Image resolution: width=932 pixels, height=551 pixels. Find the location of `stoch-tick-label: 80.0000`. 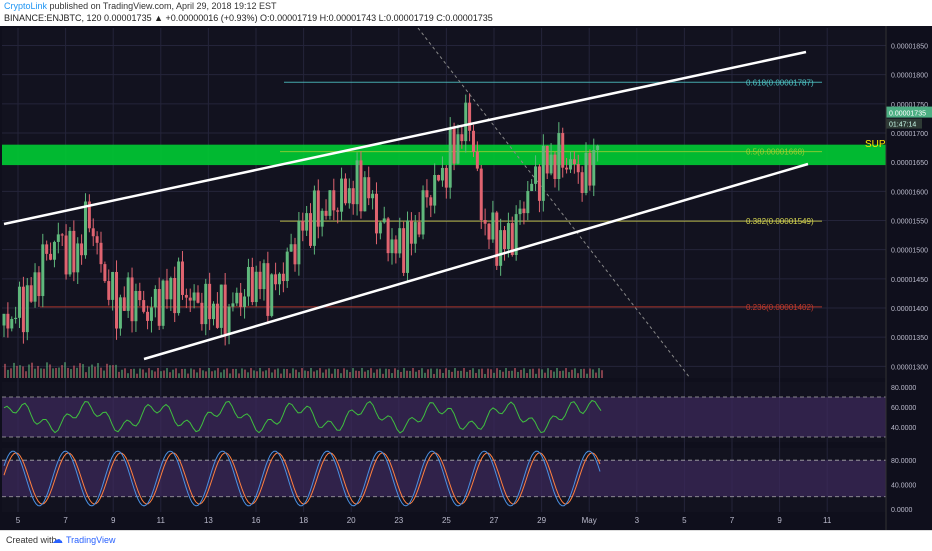

stoch-tick-label: 80.0000 is located at coordinates (903, 461).